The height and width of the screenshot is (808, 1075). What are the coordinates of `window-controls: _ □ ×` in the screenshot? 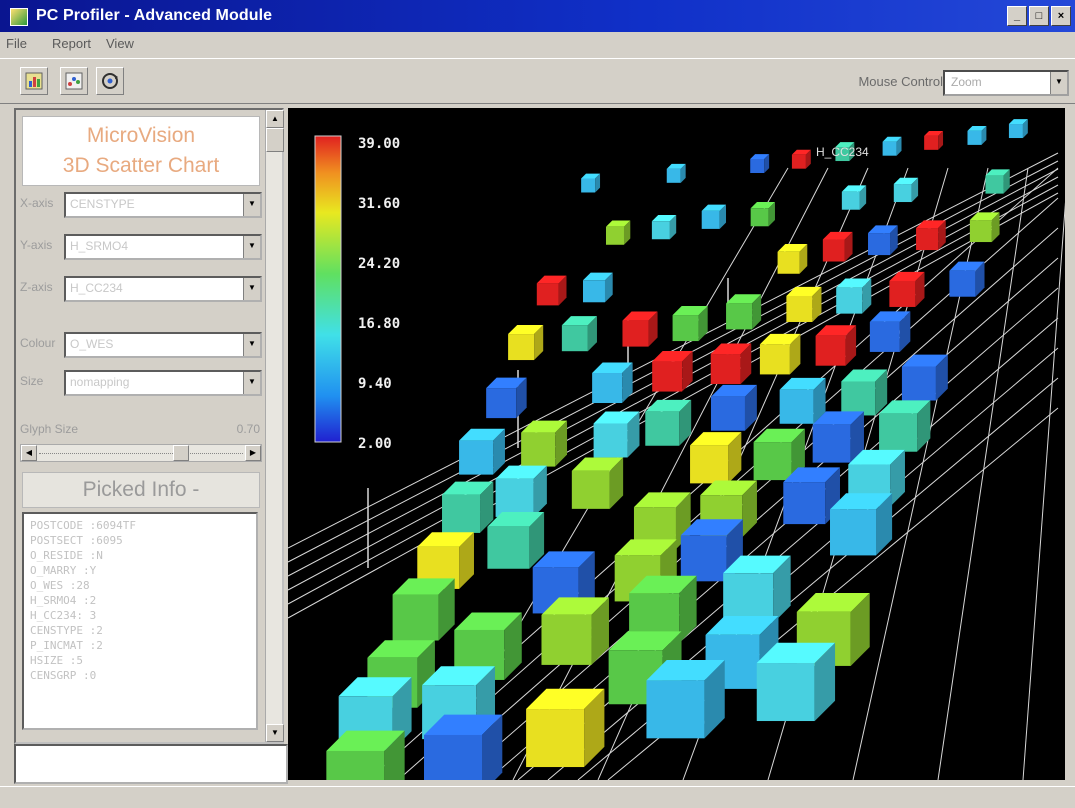 It's located at (1039, 16).